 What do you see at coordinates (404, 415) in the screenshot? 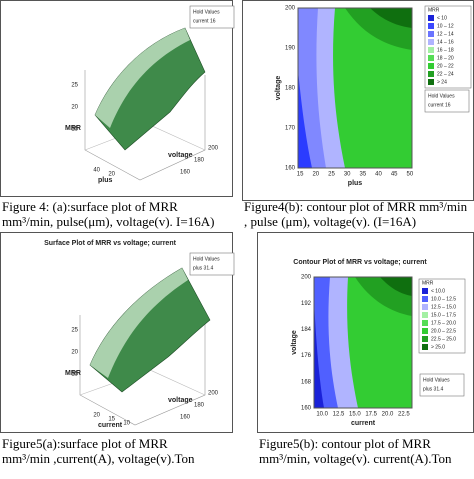
I see `tick-label: 22.5` at bounding box center [404, 415].